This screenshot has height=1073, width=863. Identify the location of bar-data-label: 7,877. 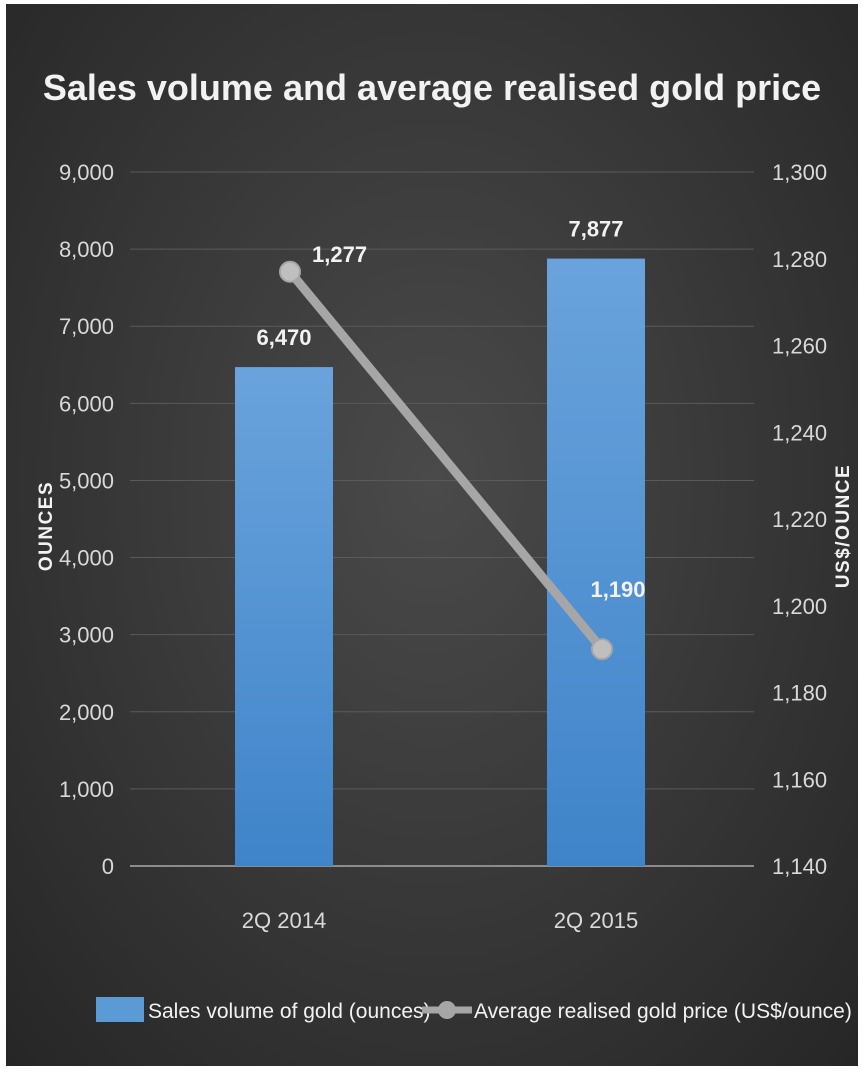
(595, 229).